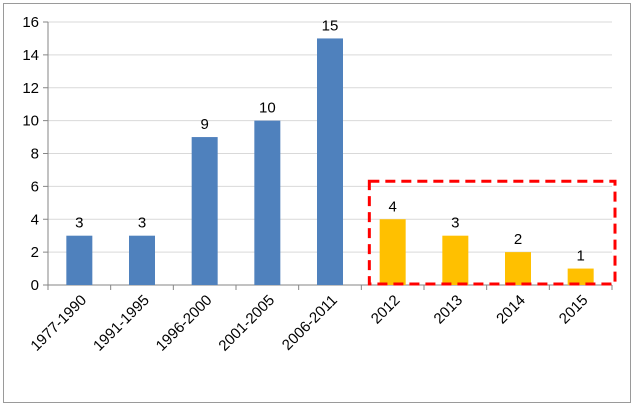 Image resolution: width=636 pixels, height=409 pixels. Describe the element at coordinates (35, 252) in the screenshot. I see `y-tick-label: 2` at that location.